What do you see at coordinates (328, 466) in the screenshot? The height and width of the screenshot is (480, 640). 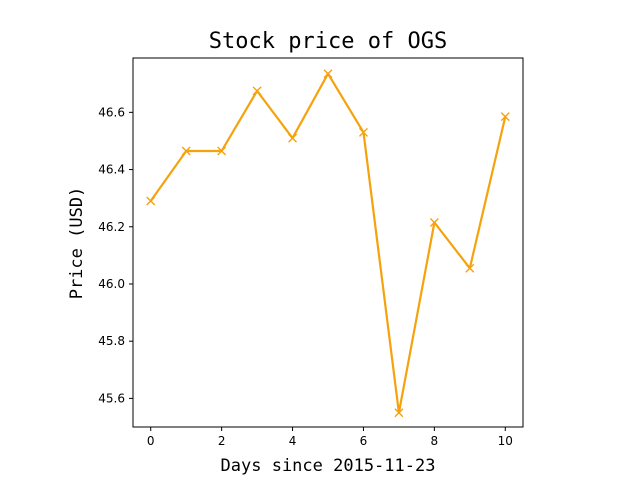 I see `x-axis-label: Days since 2015-11-23` at bounding box center [328, 466].